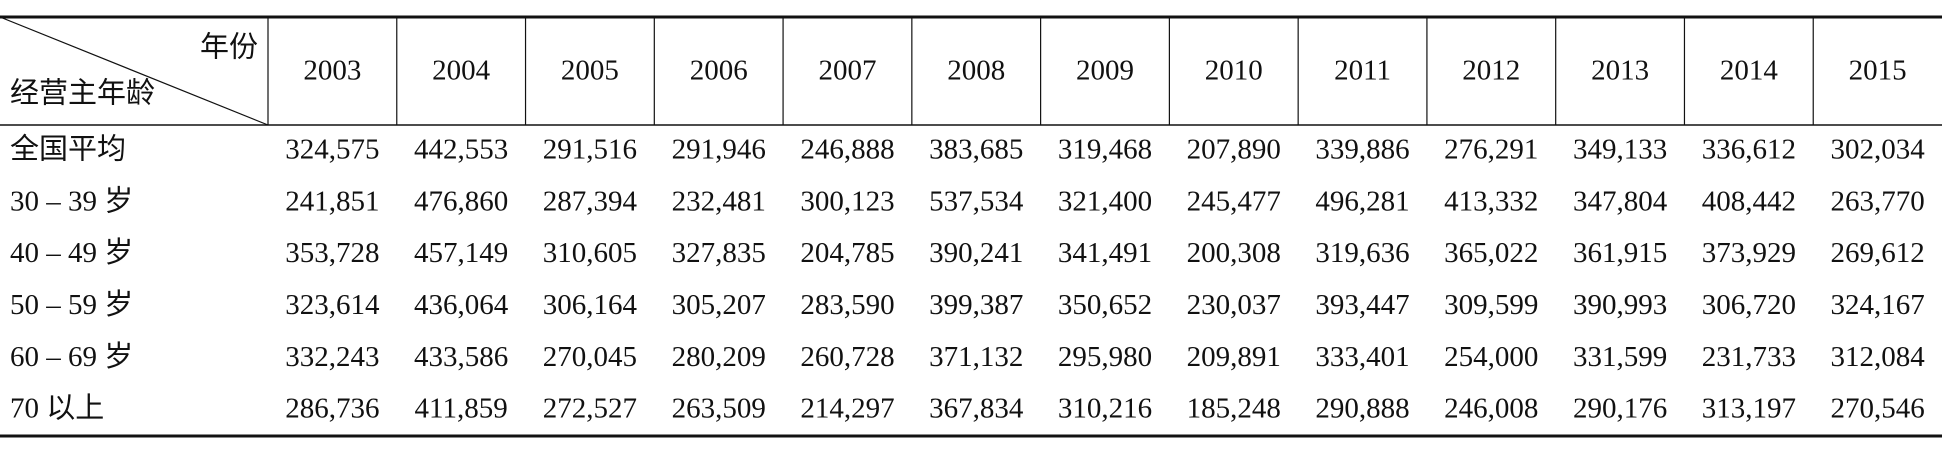 Image resolution: width=1942 pixels, height=450 pixels. Describe the element at coordinates (719, 357) in the screenshot. I see `cell: 280,209` at that location.